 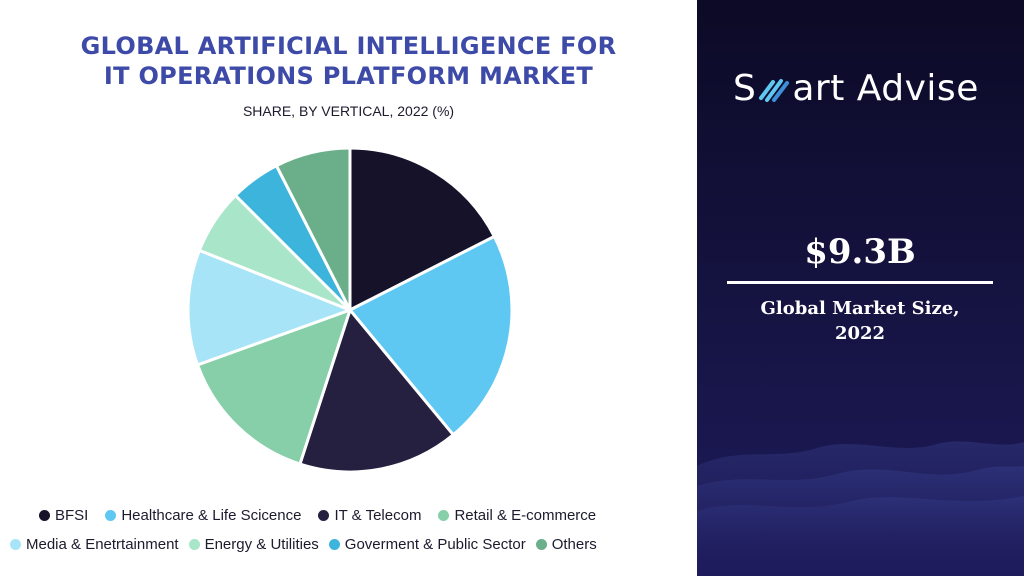 I want to click on legend-item-retail-e-commerce: Retail & E-commerce, so click(x=517, y=515).